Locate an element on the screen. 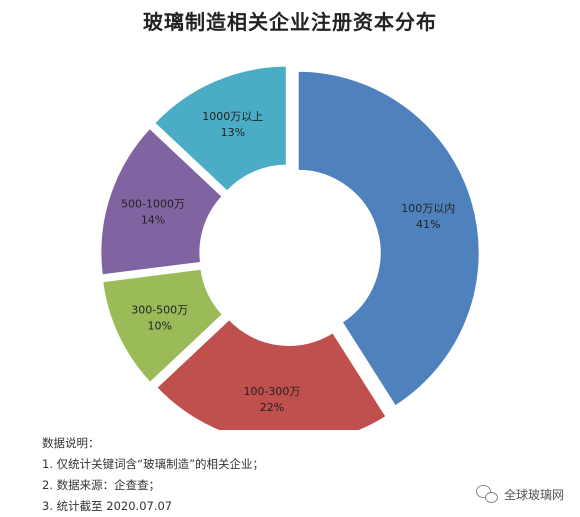 This screenshot has width=580, height=517. slice-percent-label: 41% is located at coordinates (428, 224).